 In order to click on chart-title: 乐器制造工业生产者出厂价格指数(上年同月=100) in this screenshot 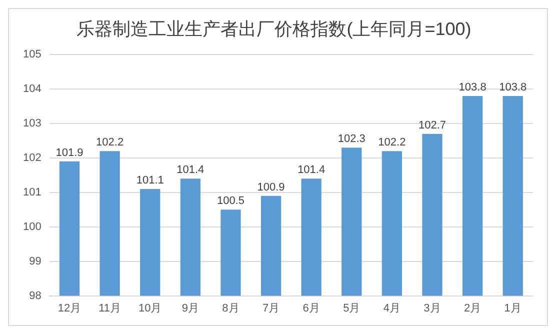, I will do `click(274, 28)`.